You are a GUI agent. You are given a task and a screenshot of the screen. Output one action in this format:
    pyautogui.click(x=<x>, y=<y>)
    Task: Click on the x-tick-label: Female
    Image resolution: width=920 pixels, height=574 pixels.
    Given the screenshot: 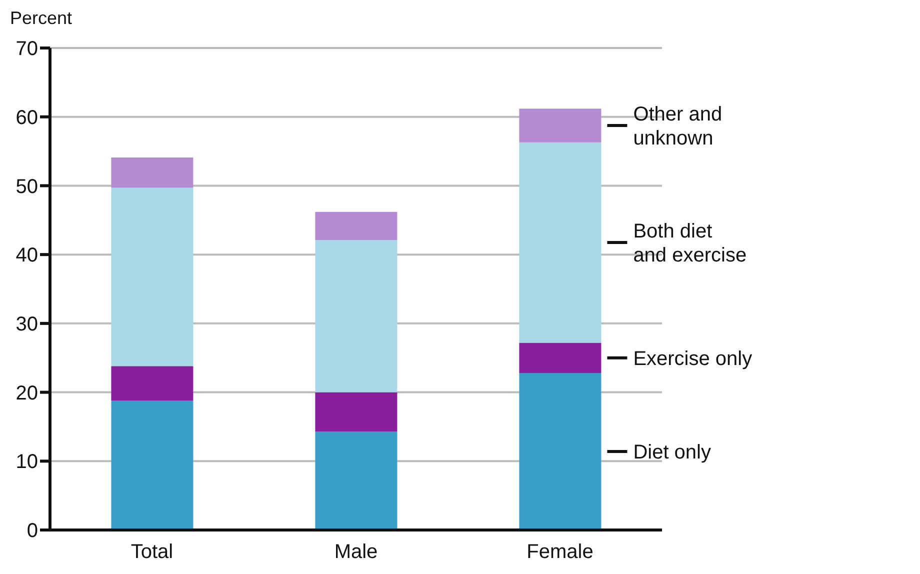 What is the action you would take?
    pyautogui.click(x=560, y=552)
    